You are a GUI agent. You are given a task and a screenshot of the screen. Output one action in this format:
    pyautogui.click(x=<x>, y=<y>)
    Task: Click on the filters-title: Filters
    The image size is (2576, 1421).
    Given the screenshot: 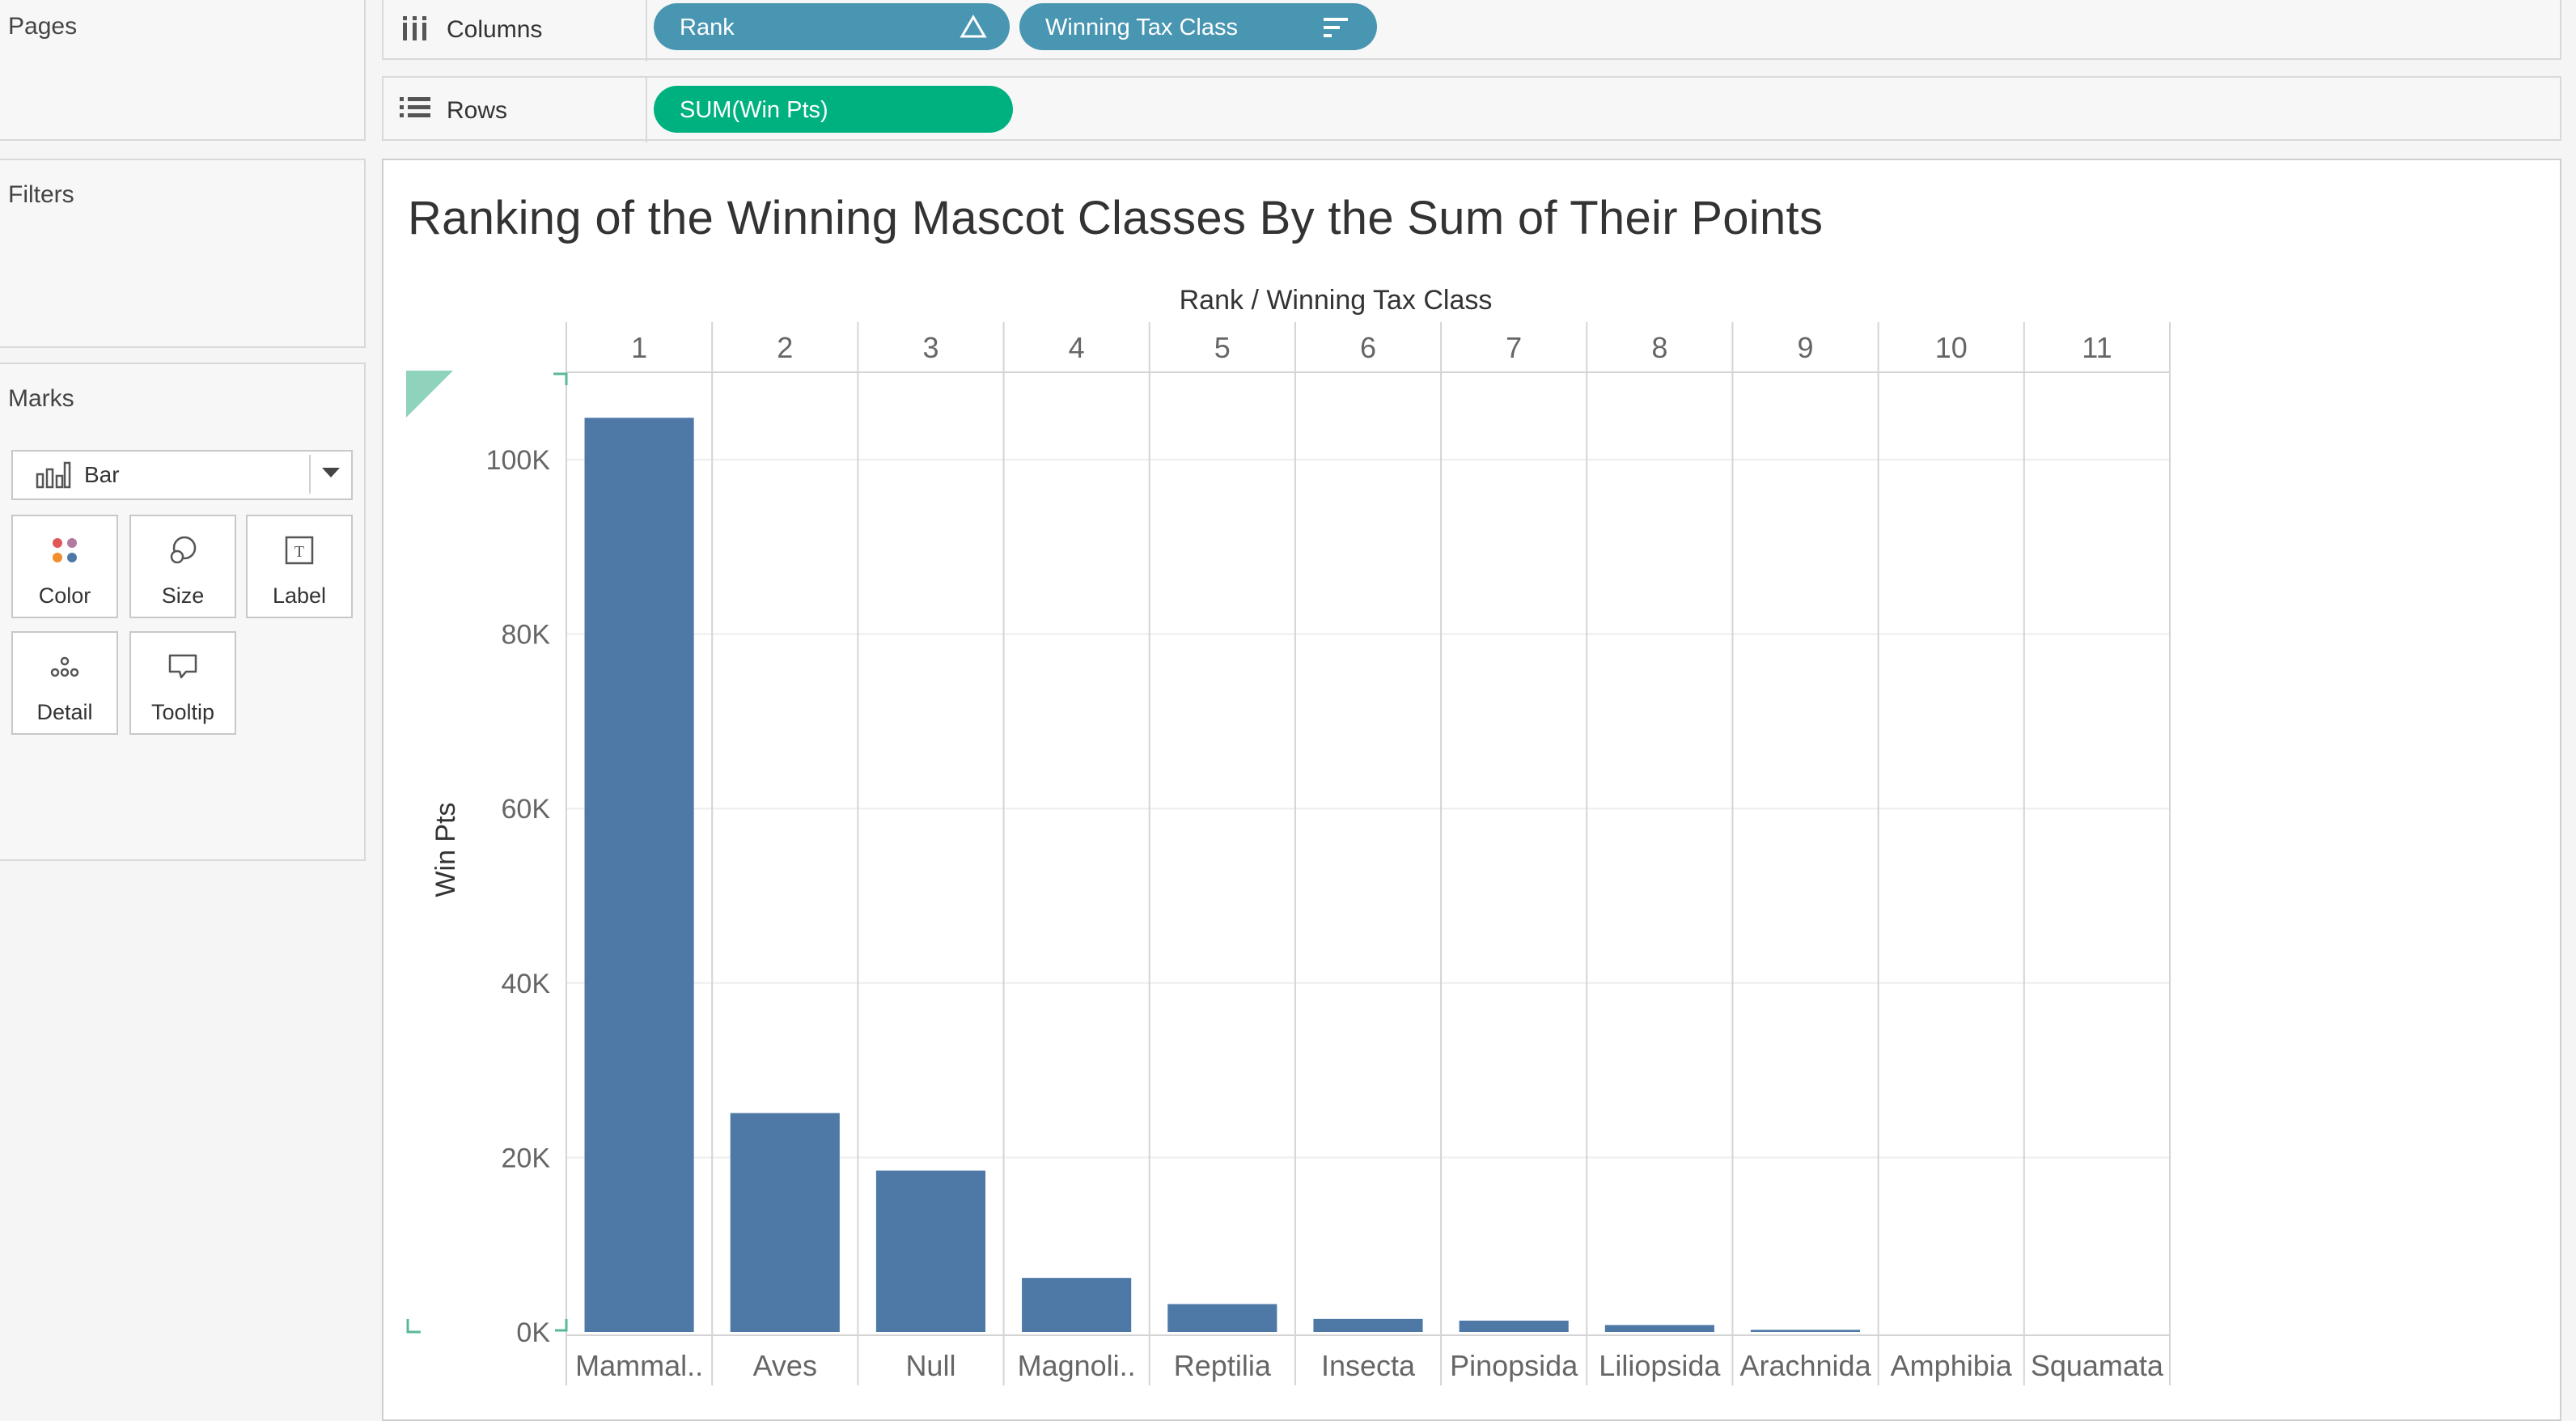 What is the action you would take?
    pyautogui.click(x=41, y=195)
    